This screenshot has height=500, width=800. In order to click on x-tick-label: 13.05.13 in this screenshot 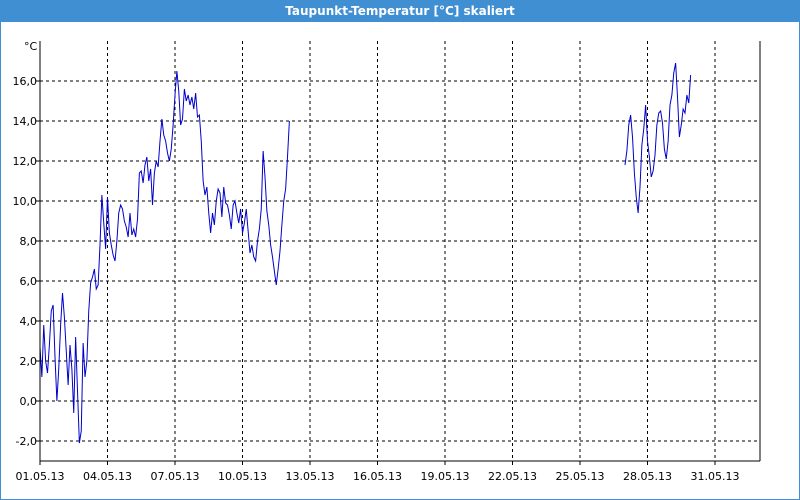, I will do `click(310, 476)`.